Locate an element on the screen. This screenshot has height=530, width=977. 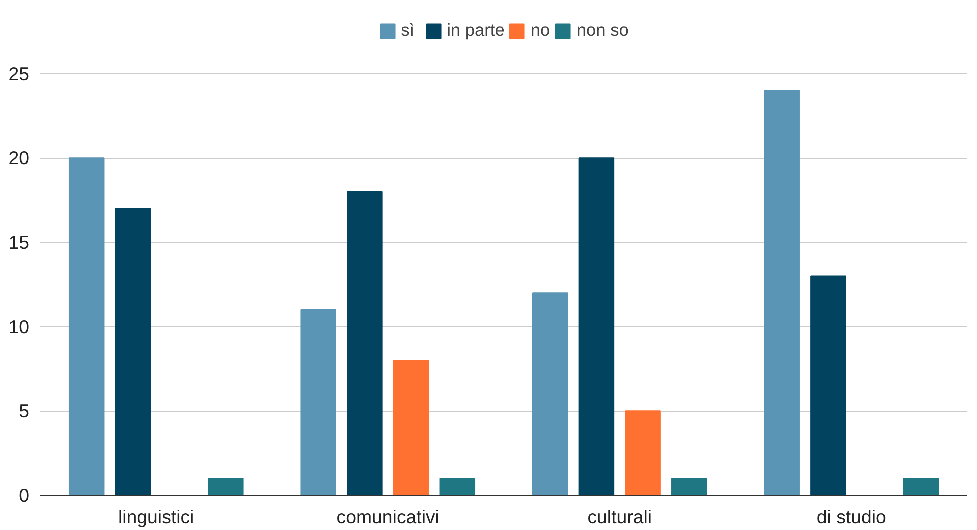
x-tick-label: di studio is located at coordinates (851, 517).